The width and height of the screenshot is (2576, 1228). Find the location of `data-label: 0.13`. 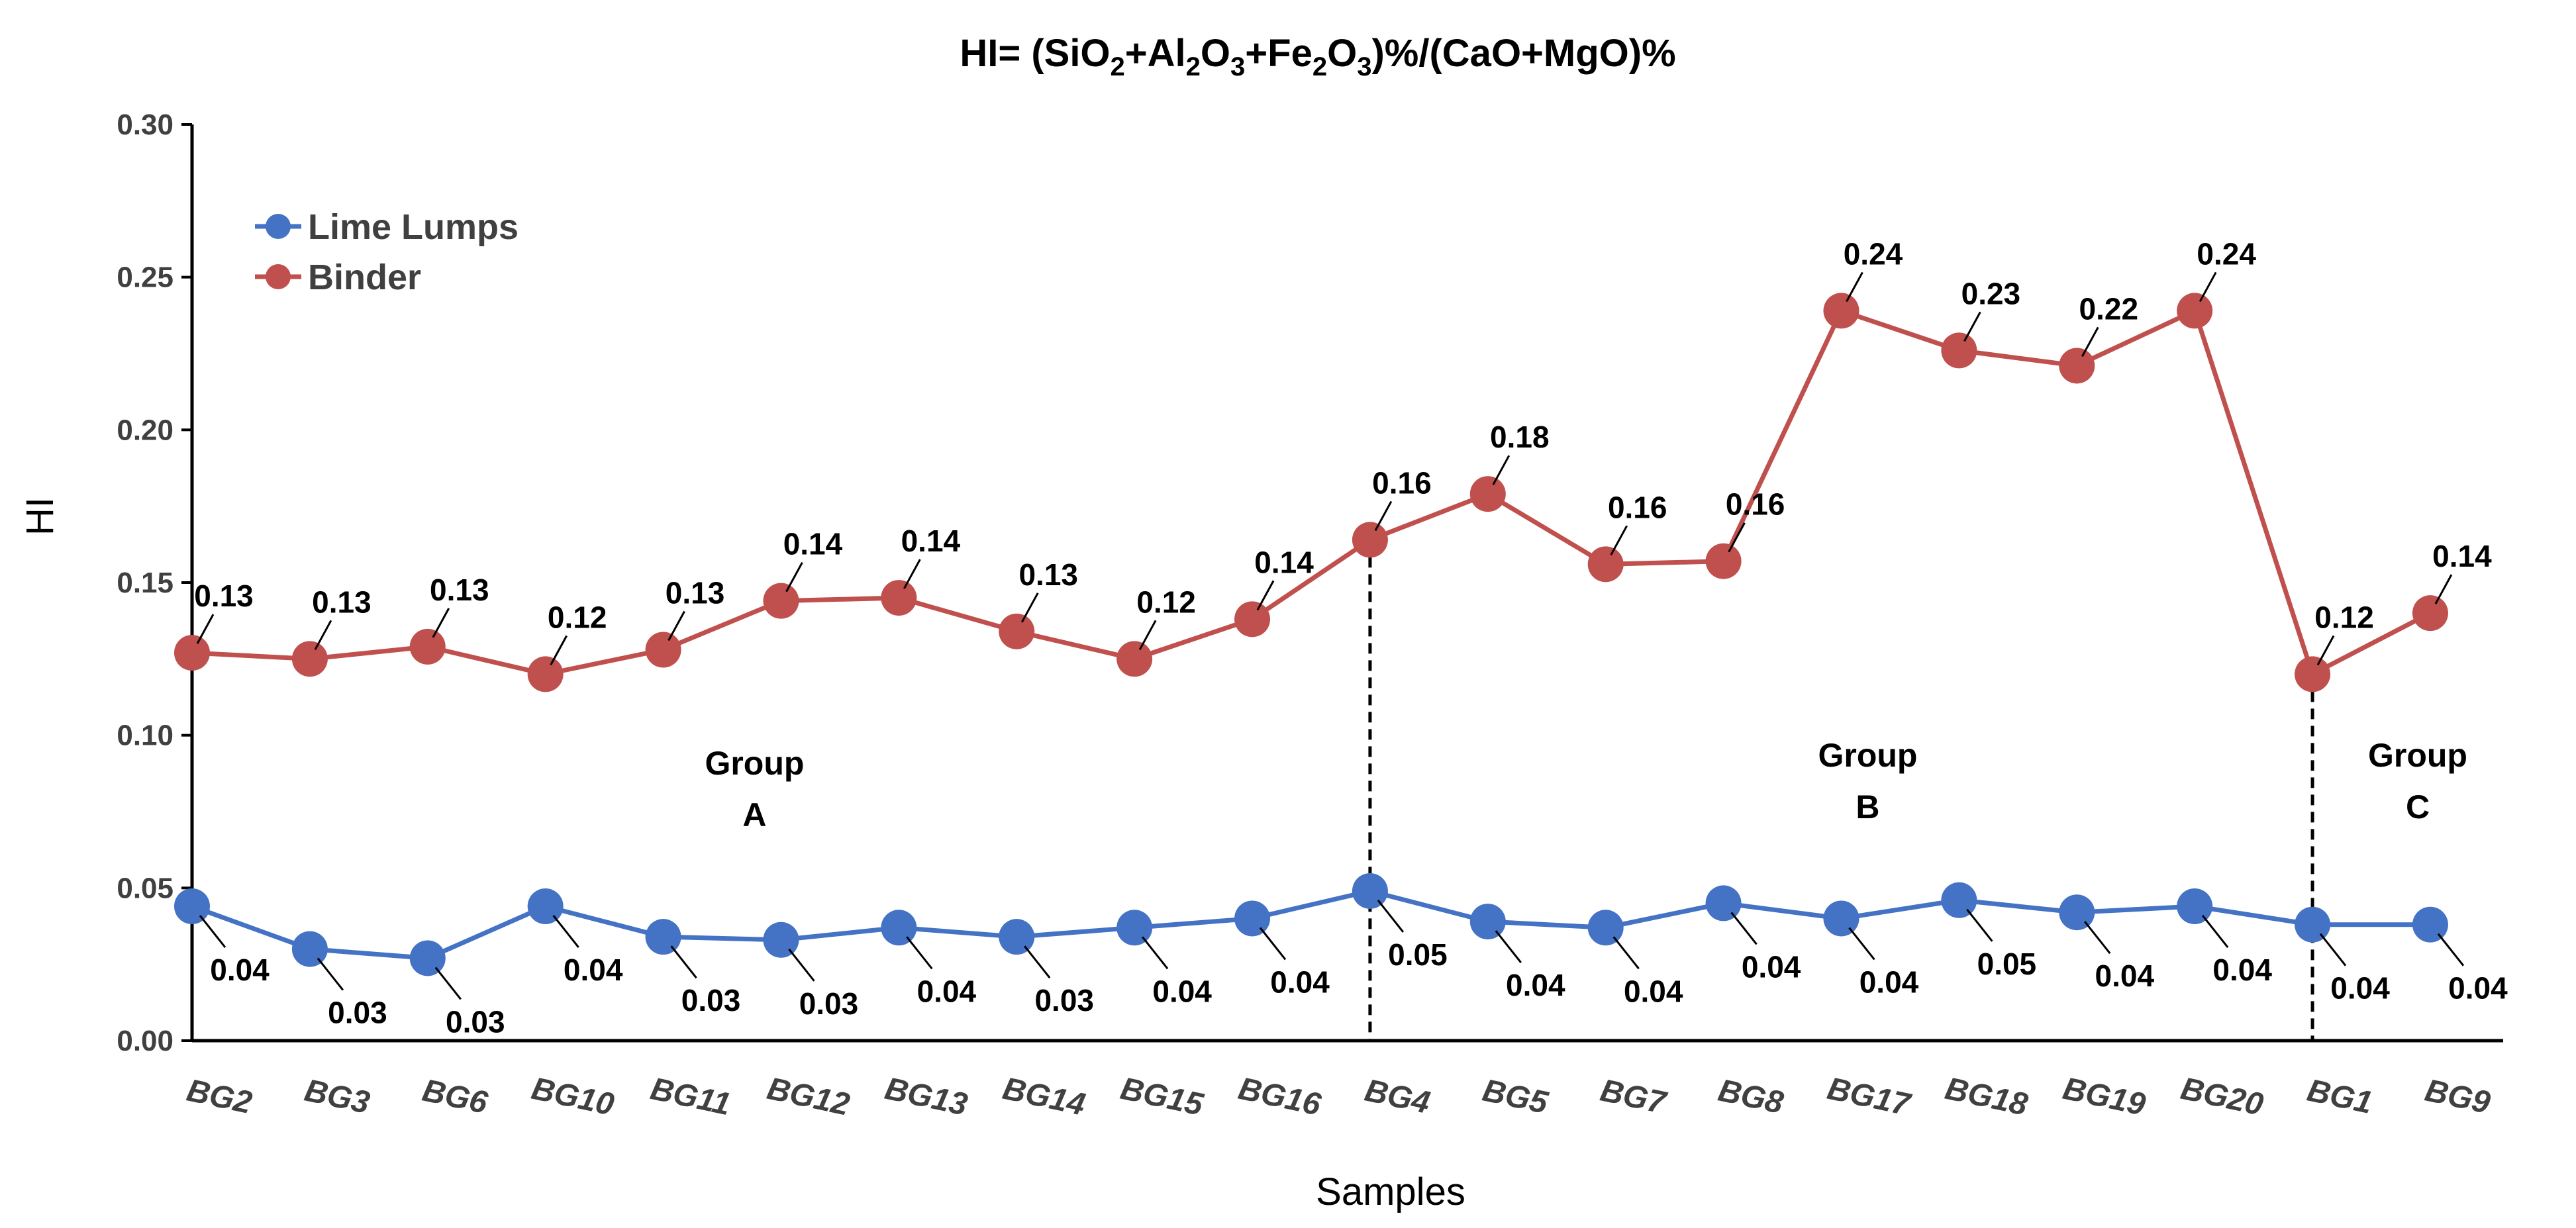

data-label: 0.13 is located at coordinates (459, 590).